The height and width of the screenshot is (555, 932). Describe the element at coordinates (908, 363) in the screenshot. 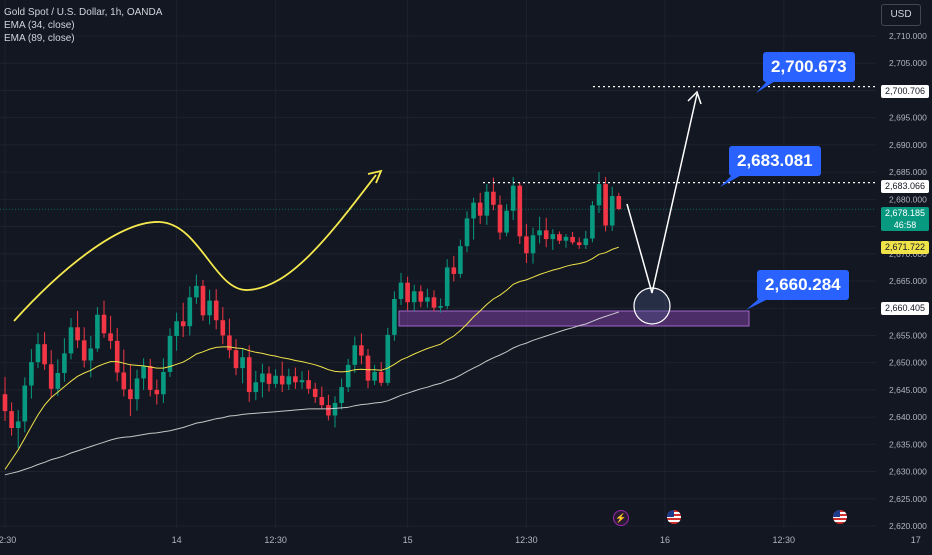

I see `price-tick-label: 2,650.000` at that location.